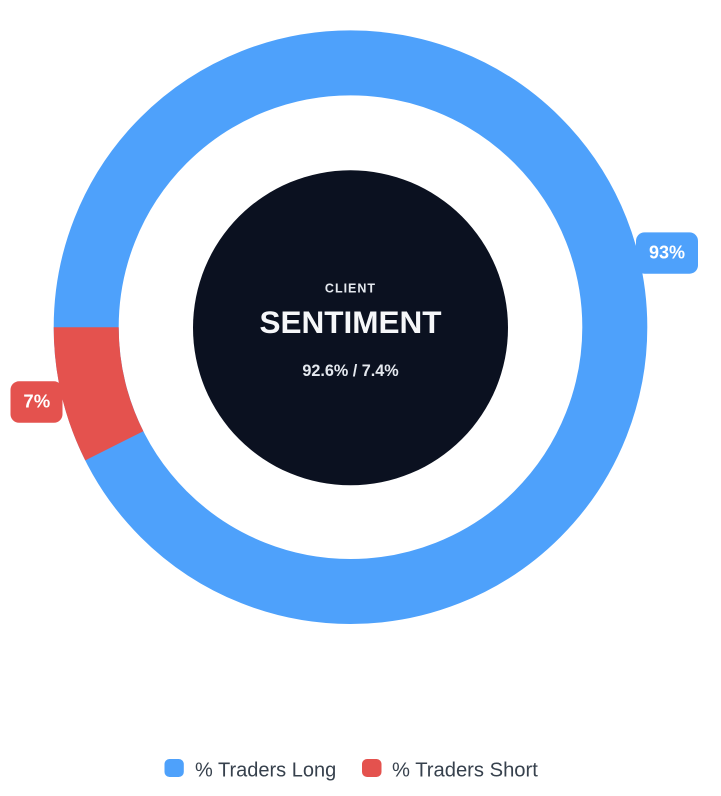 The image size is (721, 796). What do you see at coordinates (350, 288) in the screenshot?
I see `svg-text: CLIENT` at bounding box center [350, 288].